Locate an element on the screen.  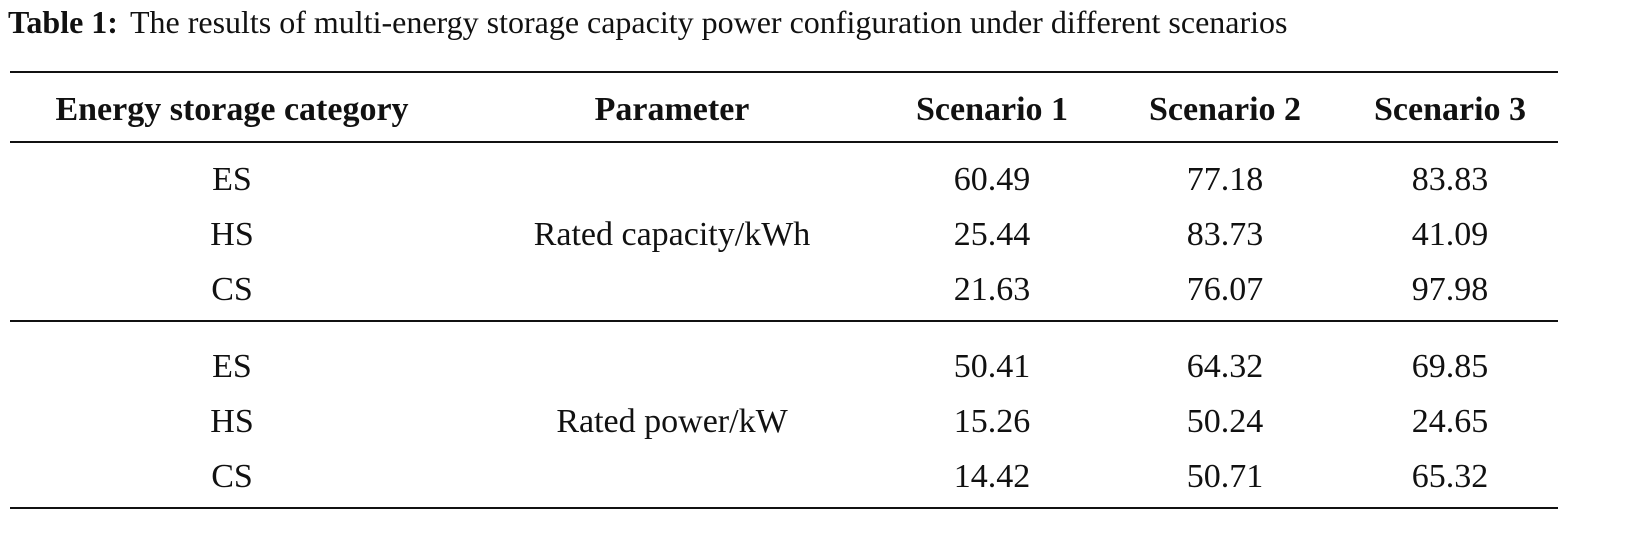
value-cell: 76.07 is located at coordinates (1225, 289).